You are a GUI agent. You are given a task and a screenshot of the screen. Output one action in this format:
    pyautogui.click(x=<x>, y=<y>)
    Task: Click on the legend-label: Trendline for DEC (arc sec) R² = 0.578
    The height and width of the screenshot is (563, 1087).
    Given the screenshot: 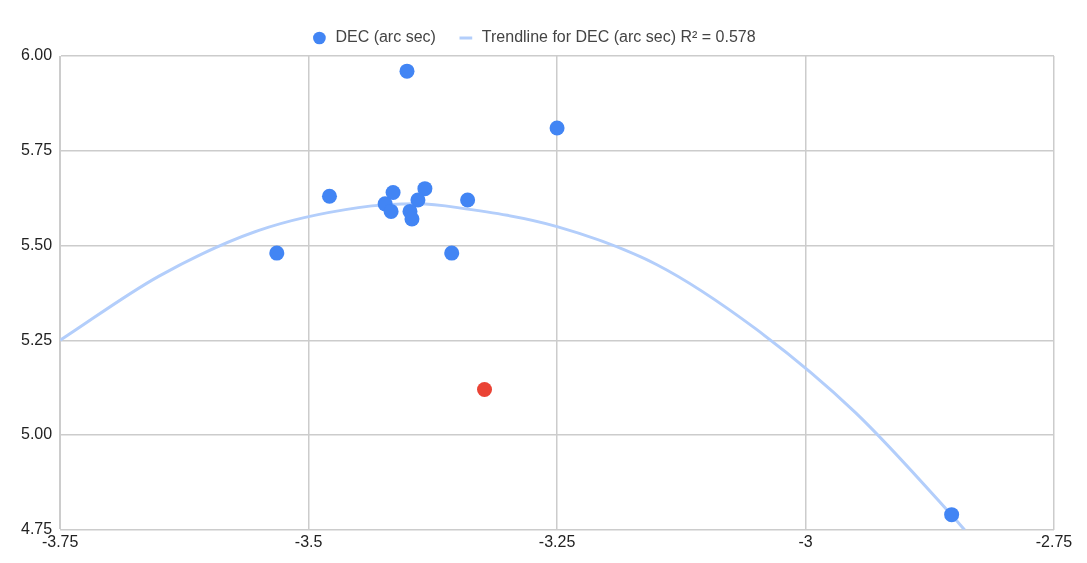 What is the action you would take?
    pyautogui.click(x=618, y=37)
    